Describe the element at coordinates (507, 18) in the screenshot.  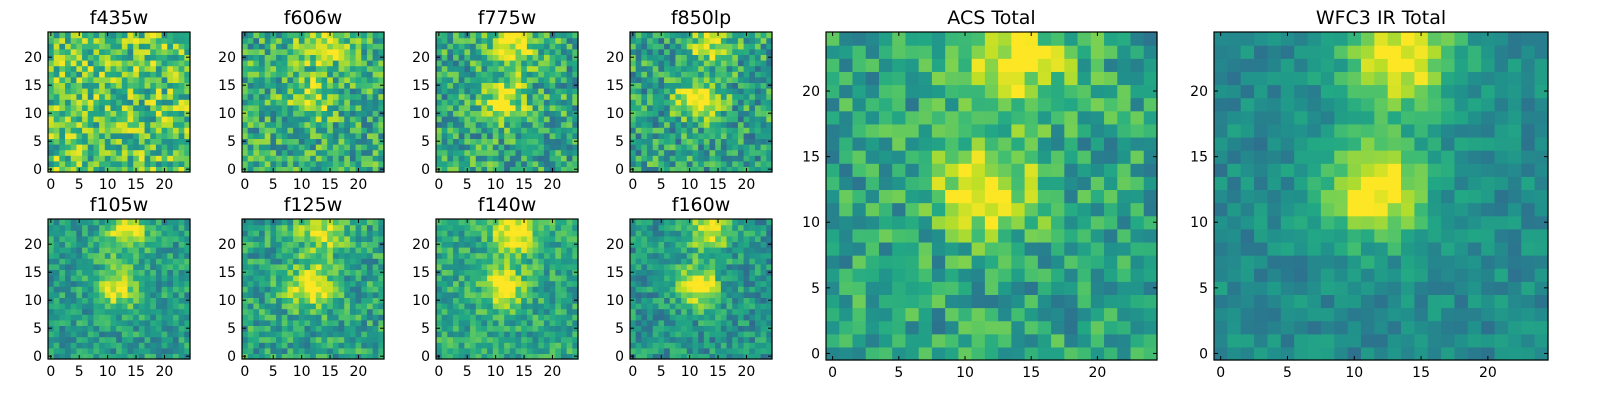
I see `panel-title: f775w` at that location.